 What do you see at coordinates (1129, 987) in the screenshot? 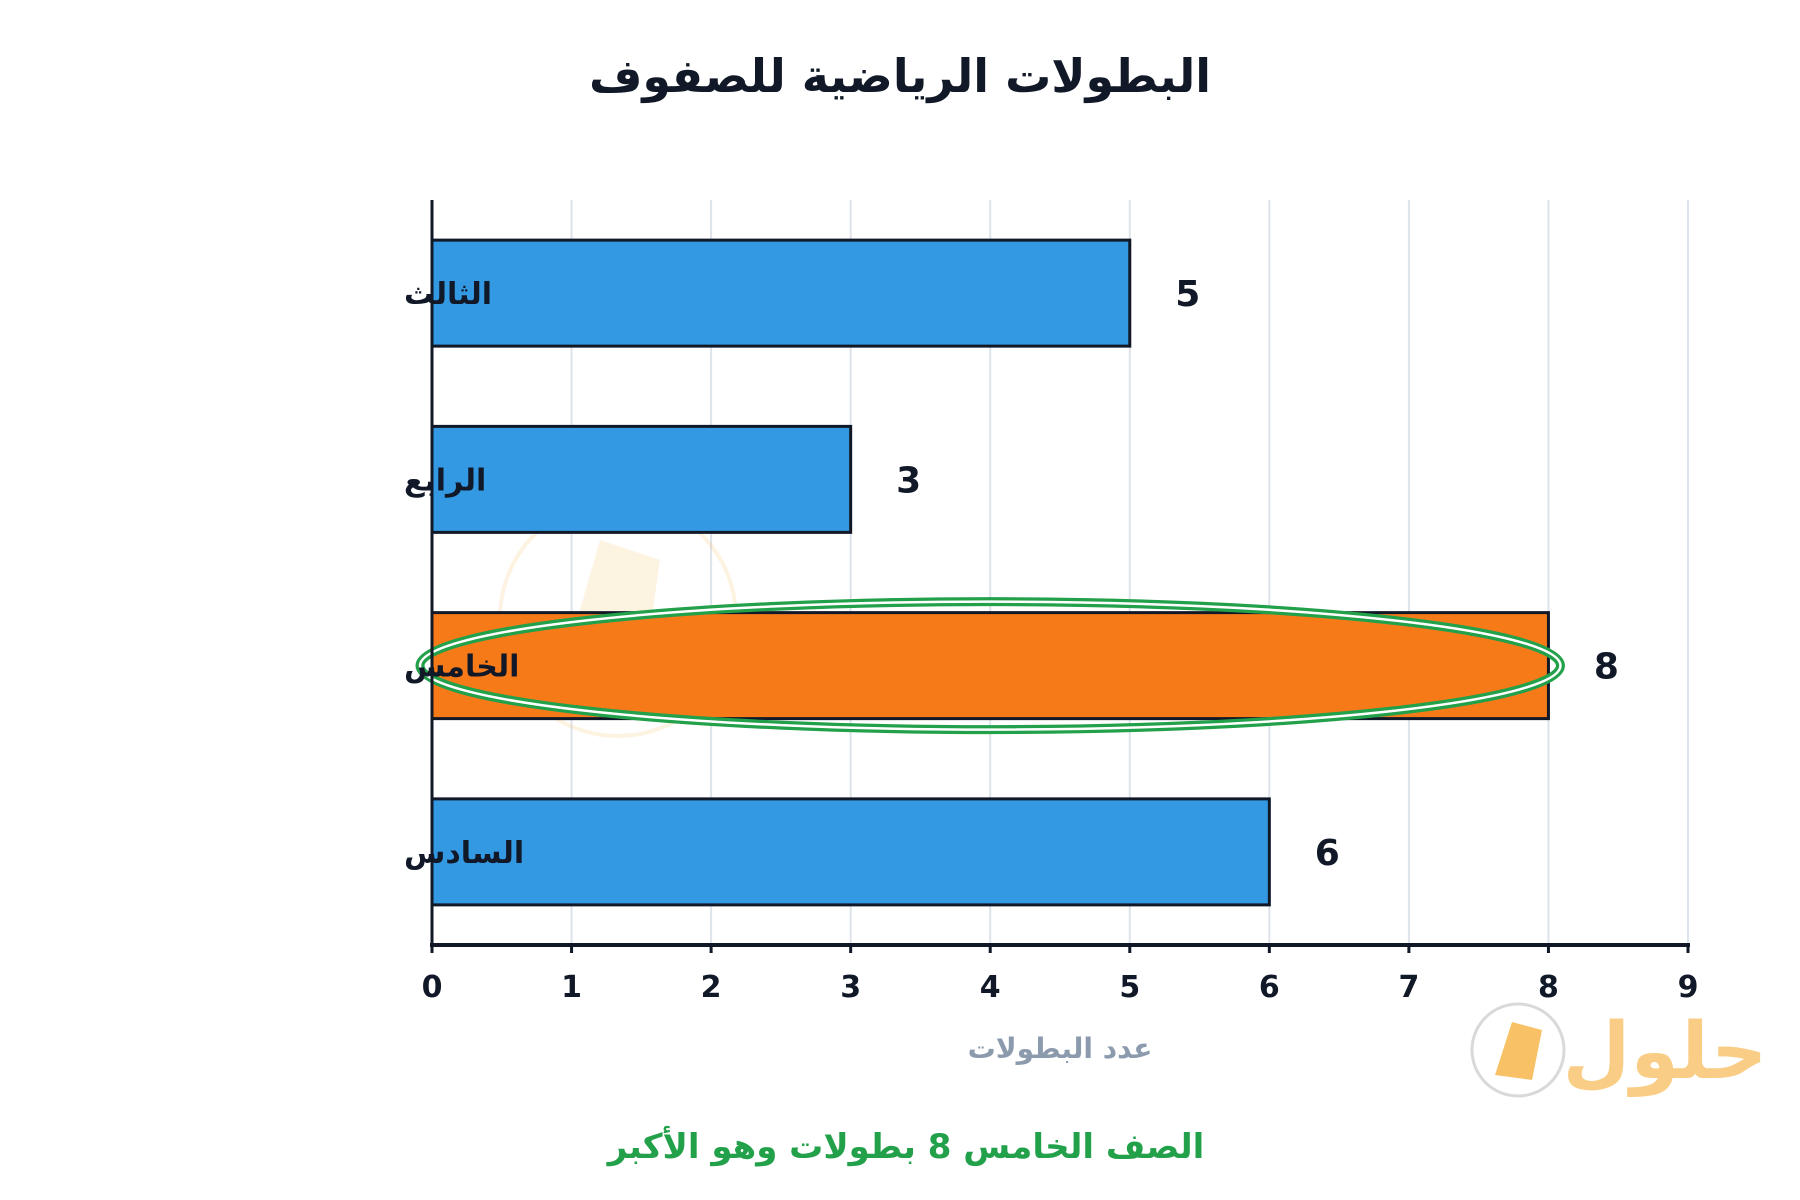
I see `tick-label: 5` at bounding box center [1129, 987].